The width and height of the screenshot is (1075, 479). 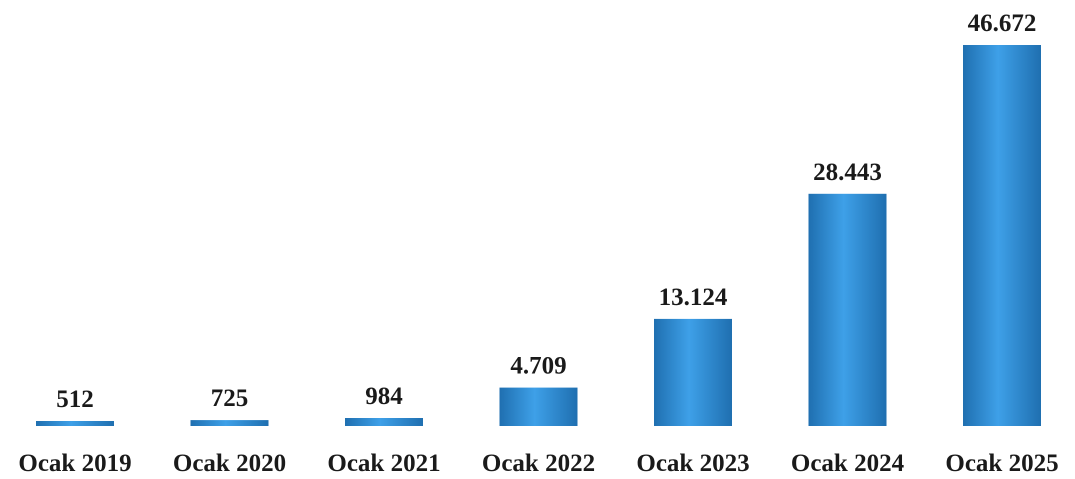 I want to click on category-label-5: Ocak 2024, so click(x=848, y=463).